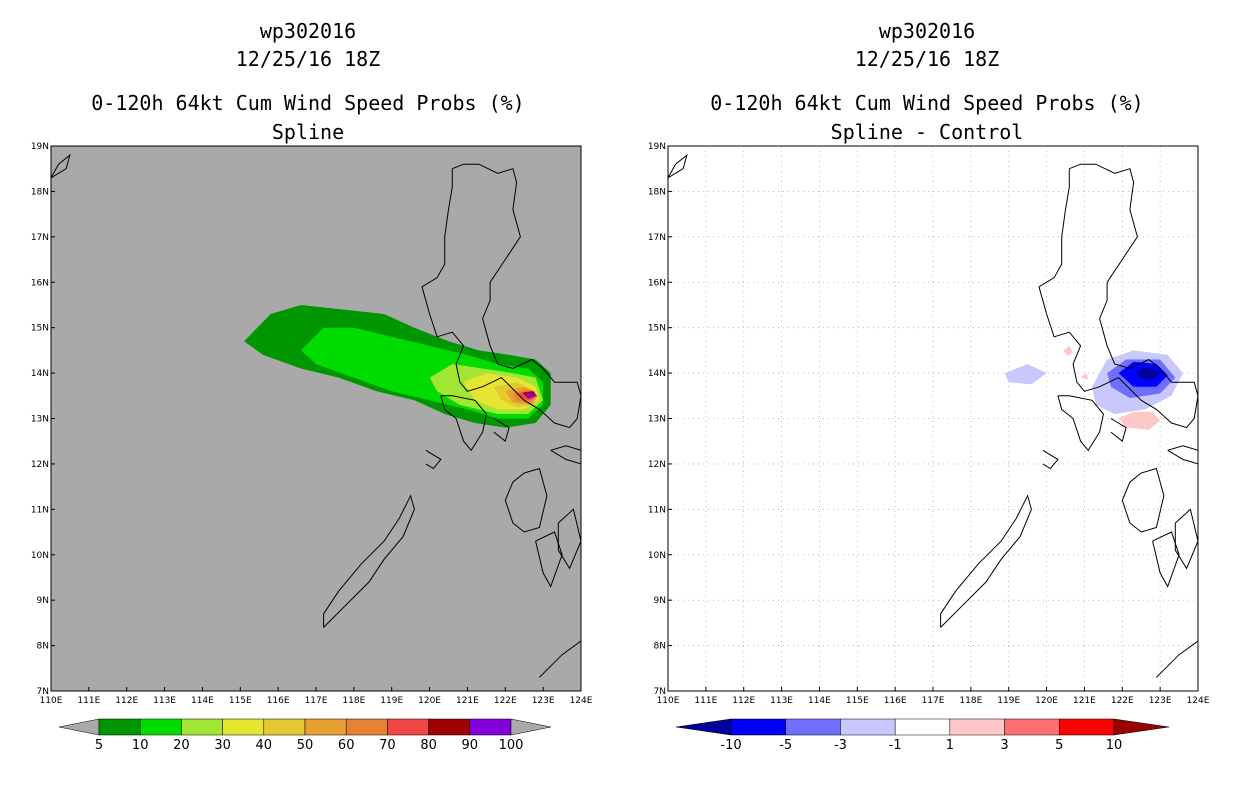 The width and height of the screenshot is (1236, 804). Describe the element at coordinates (346, 745) in the screenshot. I see `left-colorbar-label: 60` at that location.